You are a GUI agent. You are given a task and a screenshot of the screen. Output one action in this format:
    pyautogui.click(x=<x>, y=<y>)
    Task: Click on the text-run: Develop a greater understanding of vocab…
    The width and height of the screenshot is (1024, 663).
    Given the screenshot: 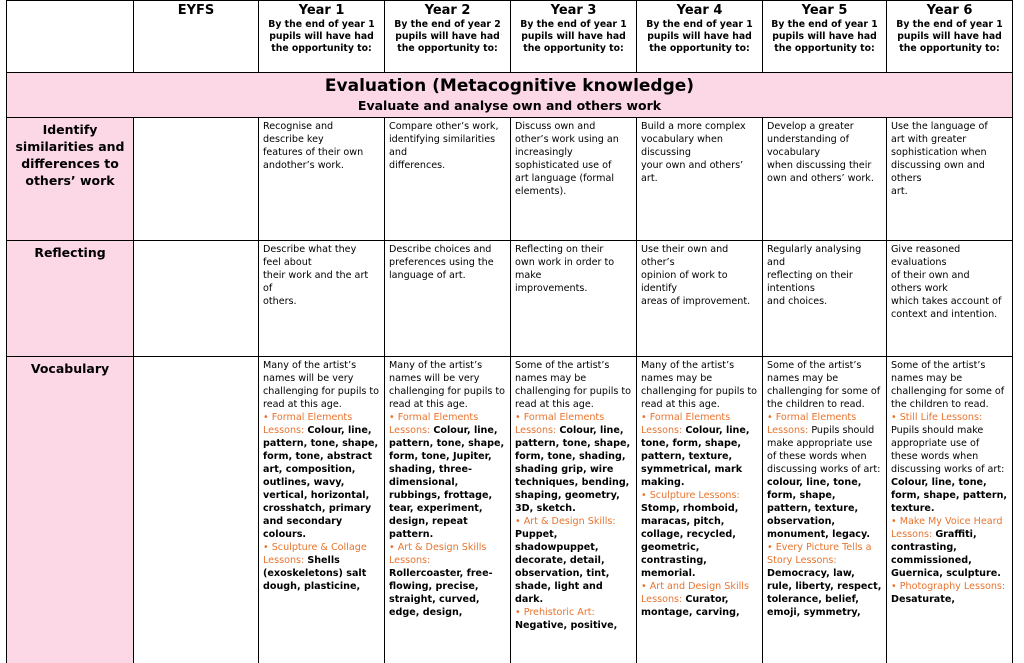 What is the action you would take?
    pyautogui.click(x=820, y=152)
    